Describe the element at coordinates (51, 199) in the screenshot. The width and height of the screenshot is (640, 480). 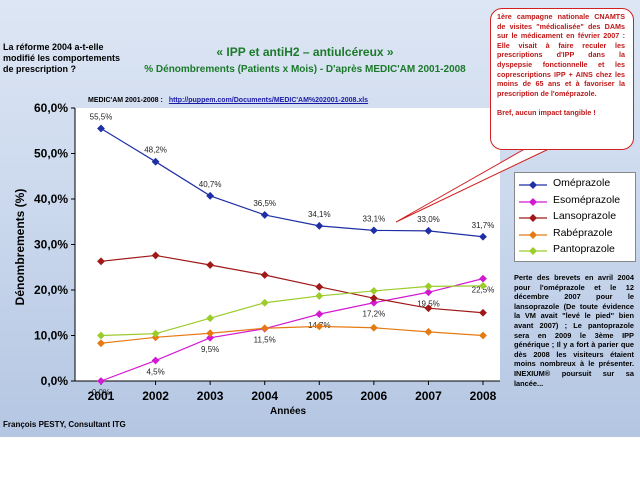
I see `y-tick-label: 40,0%` at that location.